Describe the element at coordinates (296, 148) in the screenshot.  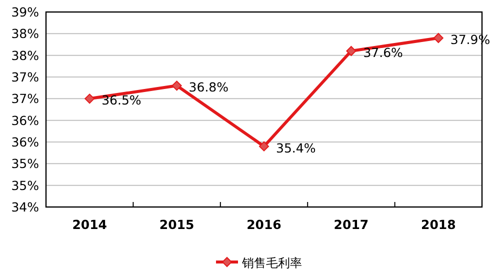
I see `data-label: 35.4%` at that location.